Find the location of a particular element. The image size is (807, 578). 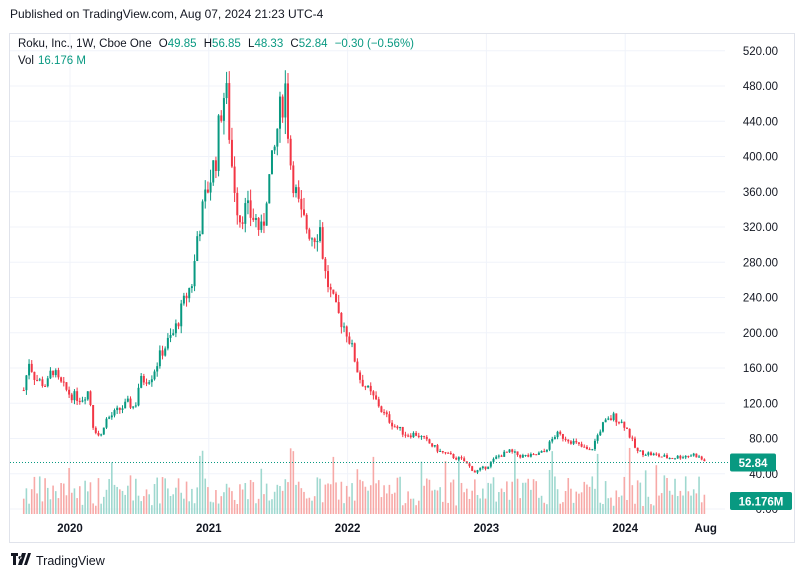

x-tick-label: 2023 is located at coordinates (487, 529).